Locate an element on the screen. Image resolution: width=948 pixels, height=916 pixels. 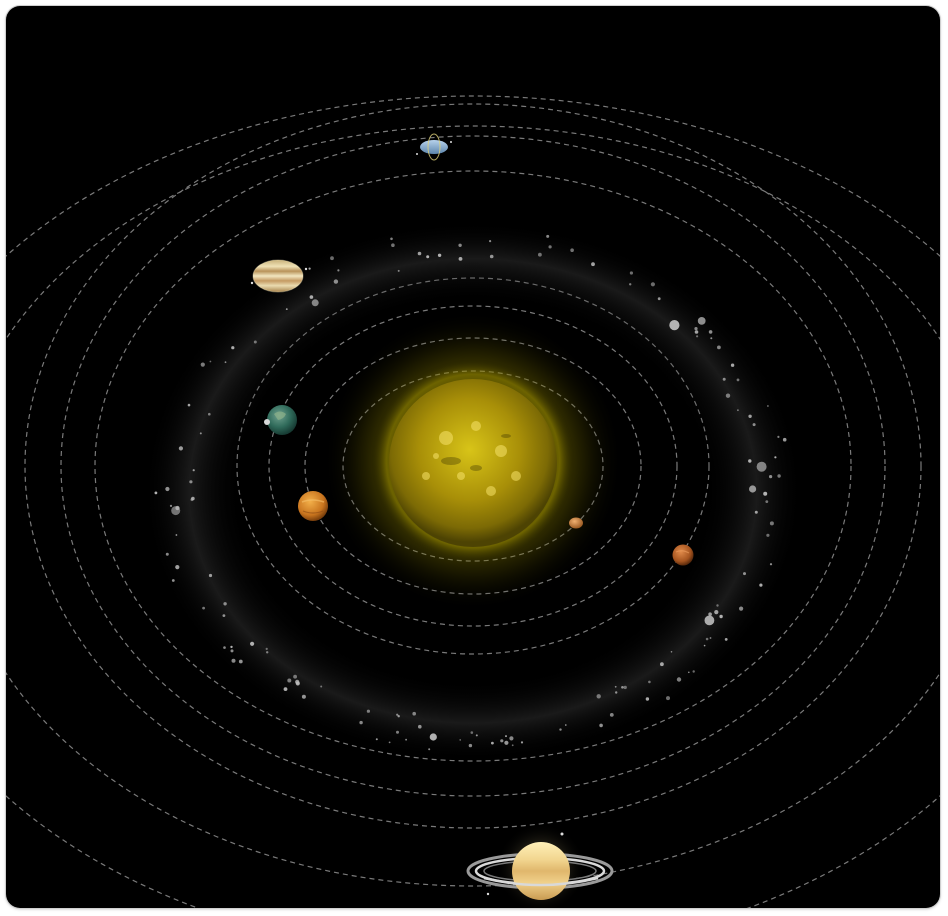
uranus-icon is located at coordinates (434, 147).